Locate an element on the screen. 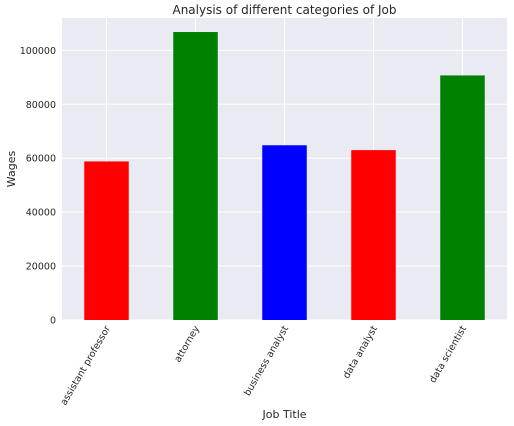 The width and height of the screenshot is (514, 426). y-tick-labels: 0 20000 40000 60000 80000 100000 is located at coordinates (38, 186).